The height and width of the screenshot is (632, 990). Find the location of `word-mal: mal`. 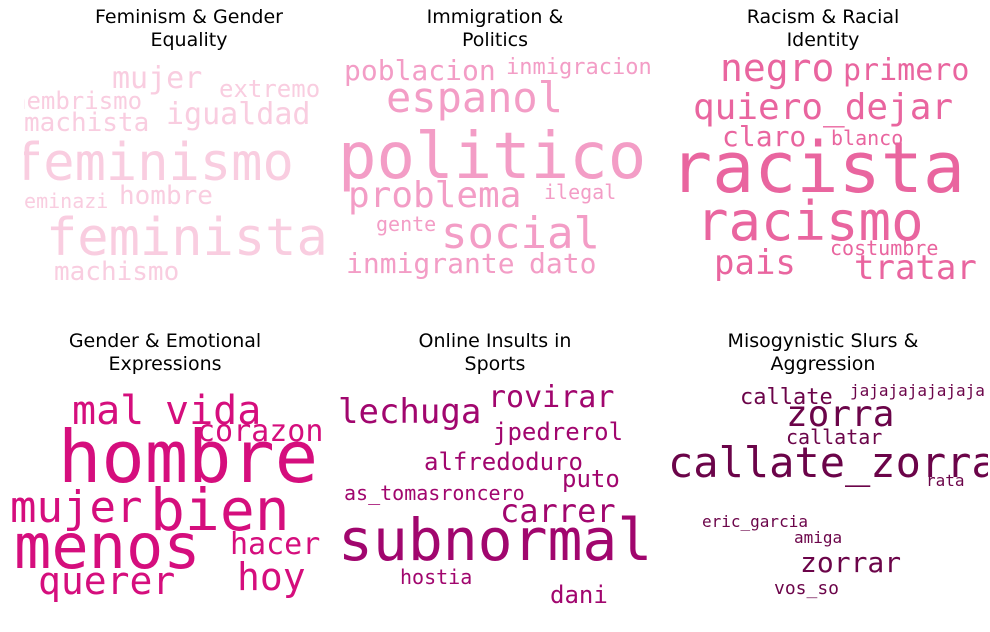

word-mal: mal is located at coordinates (108, 411).